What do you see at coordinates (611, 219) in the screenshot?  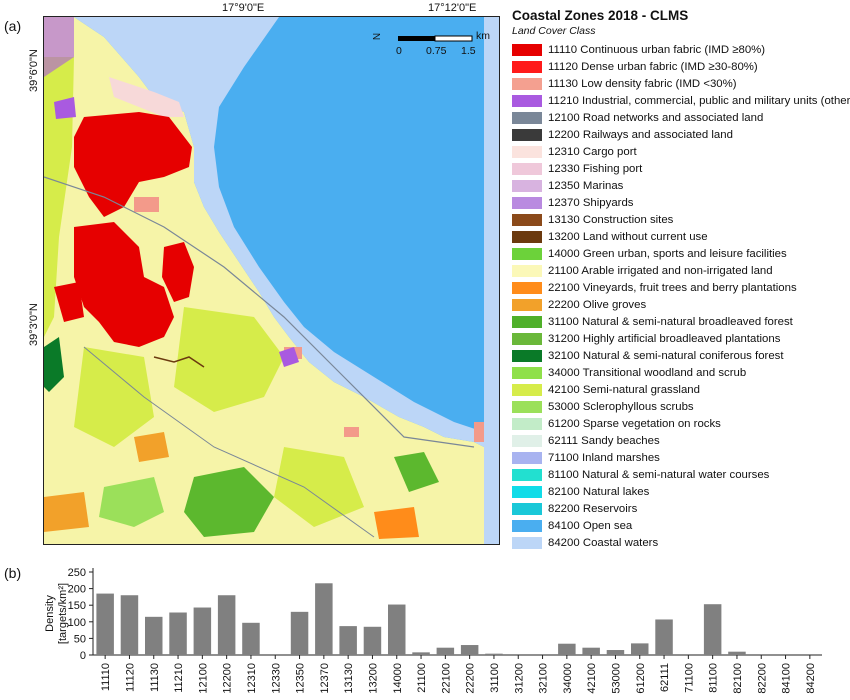 I see `legend-label: 13130 Construction sites` at bounding box center [611, 219].